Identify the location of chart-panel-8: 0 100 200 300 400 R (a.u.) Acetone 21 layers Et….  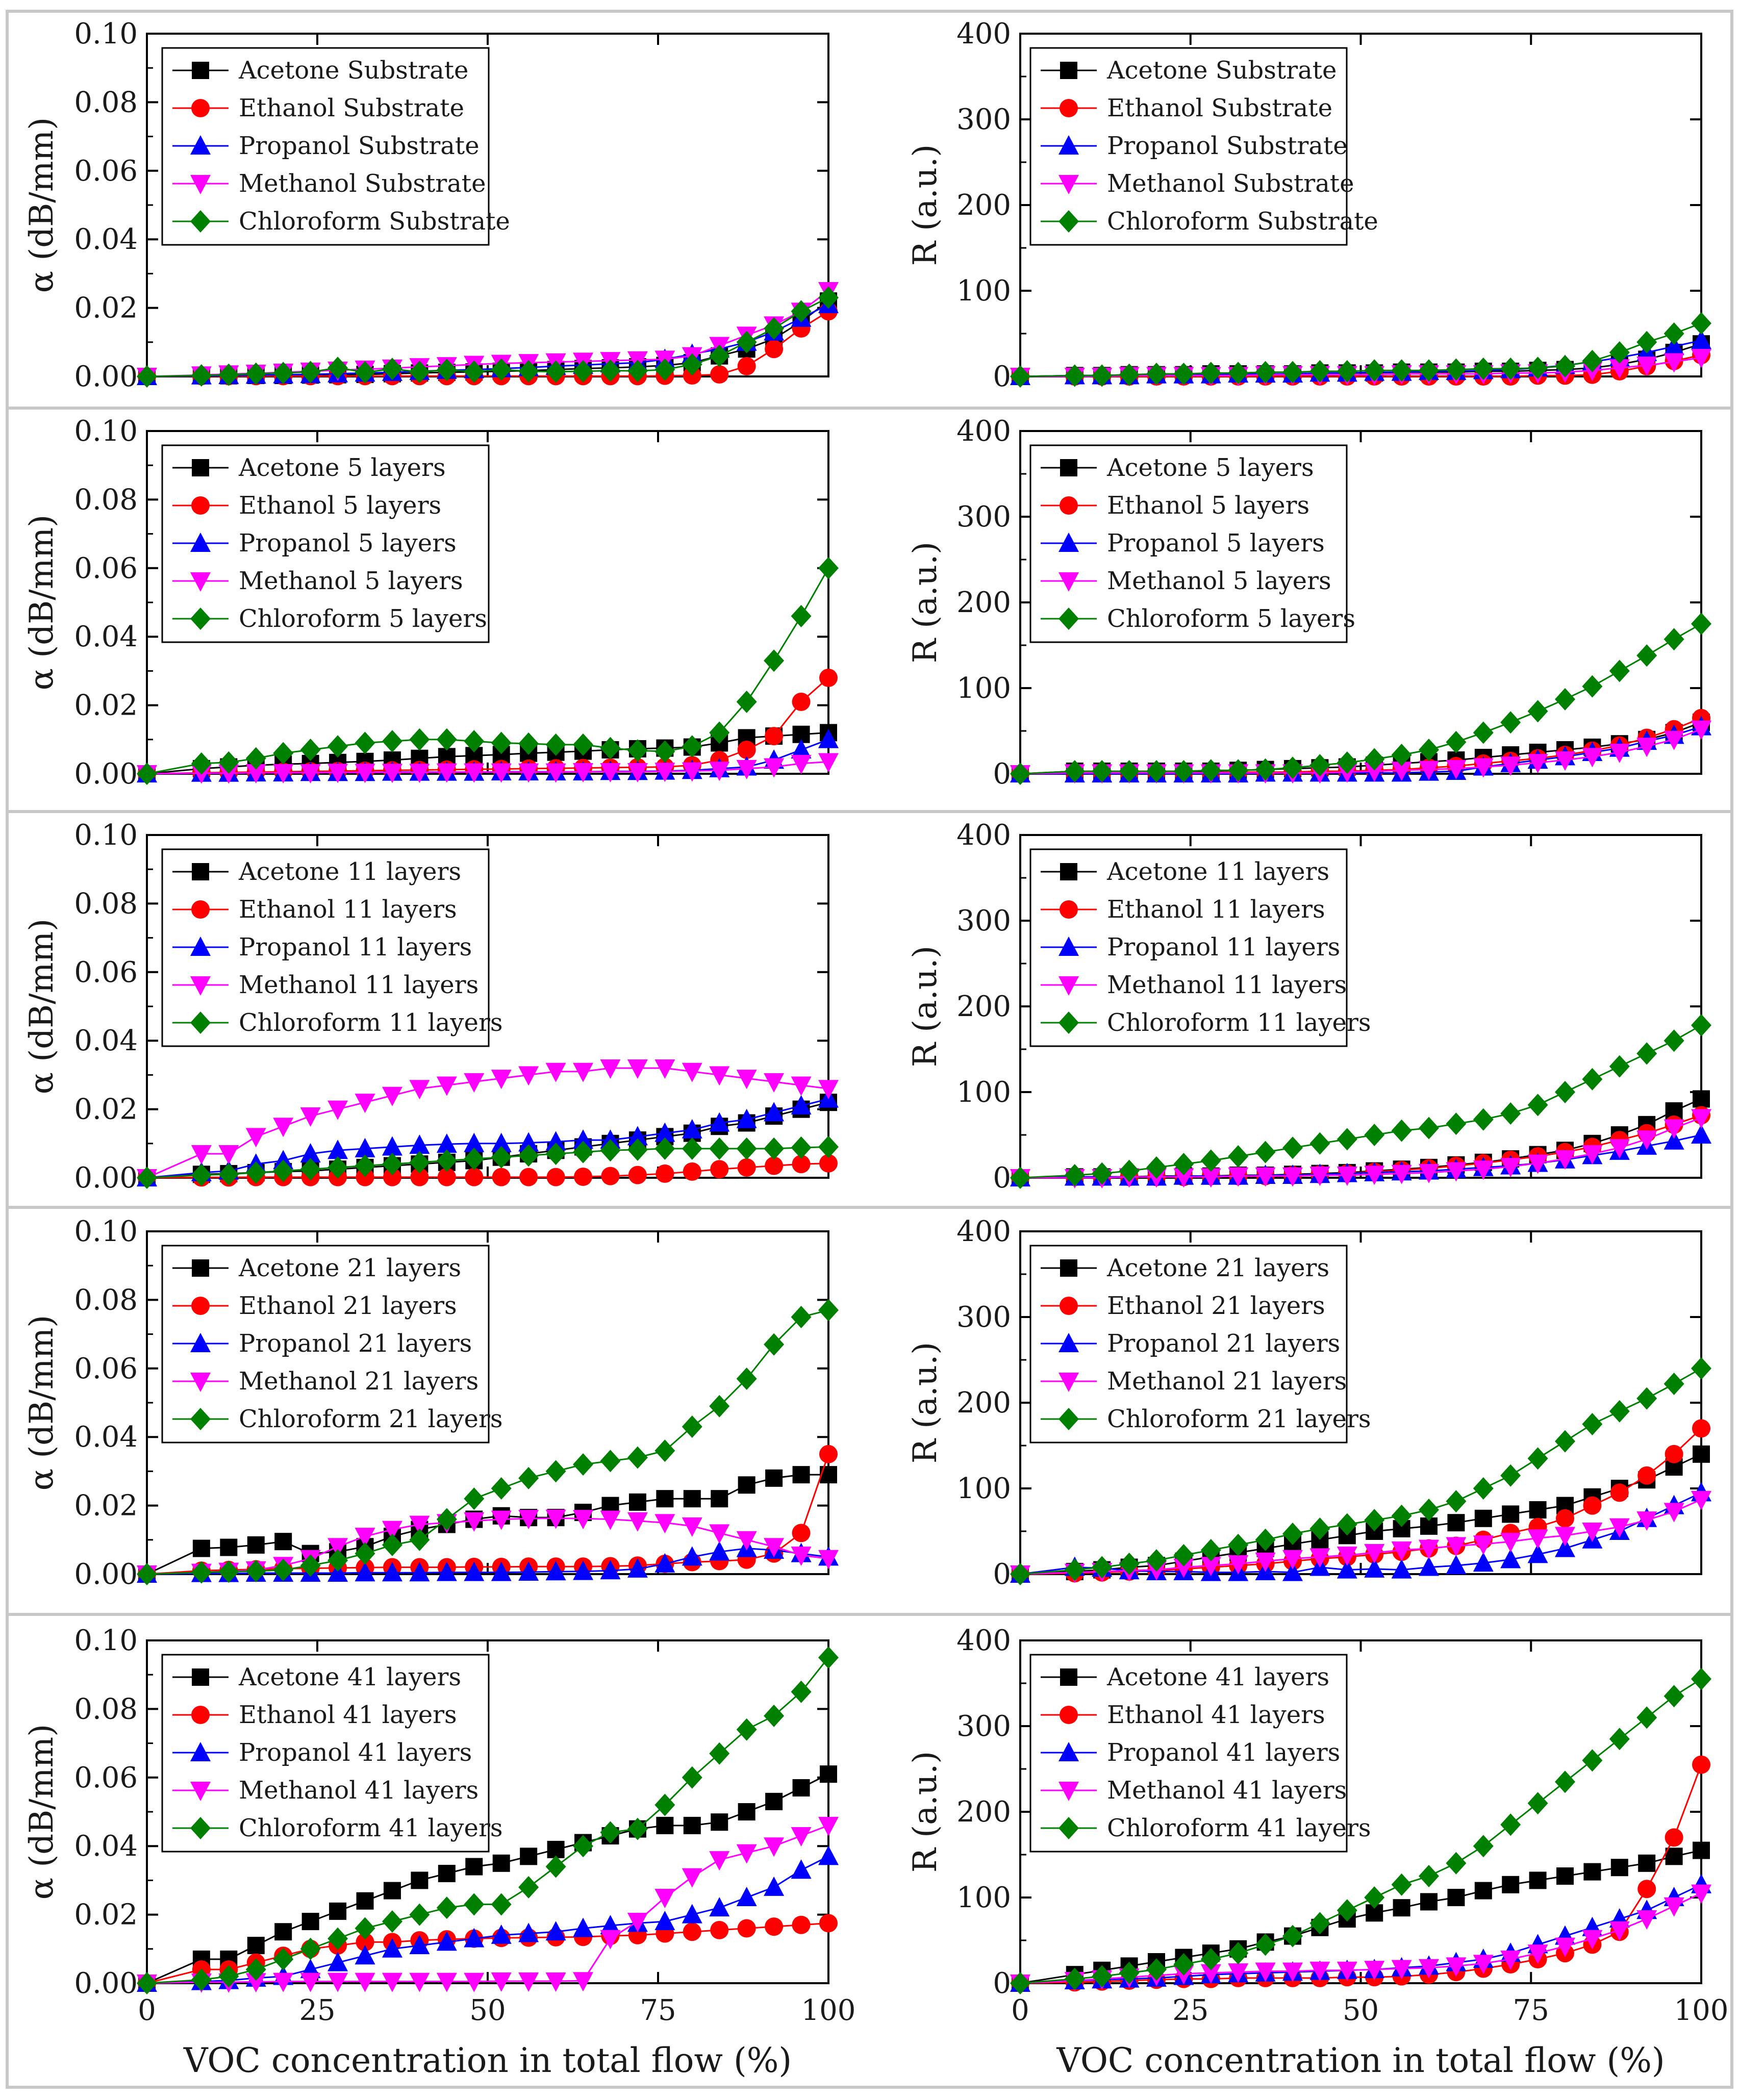
(1308, 1403).